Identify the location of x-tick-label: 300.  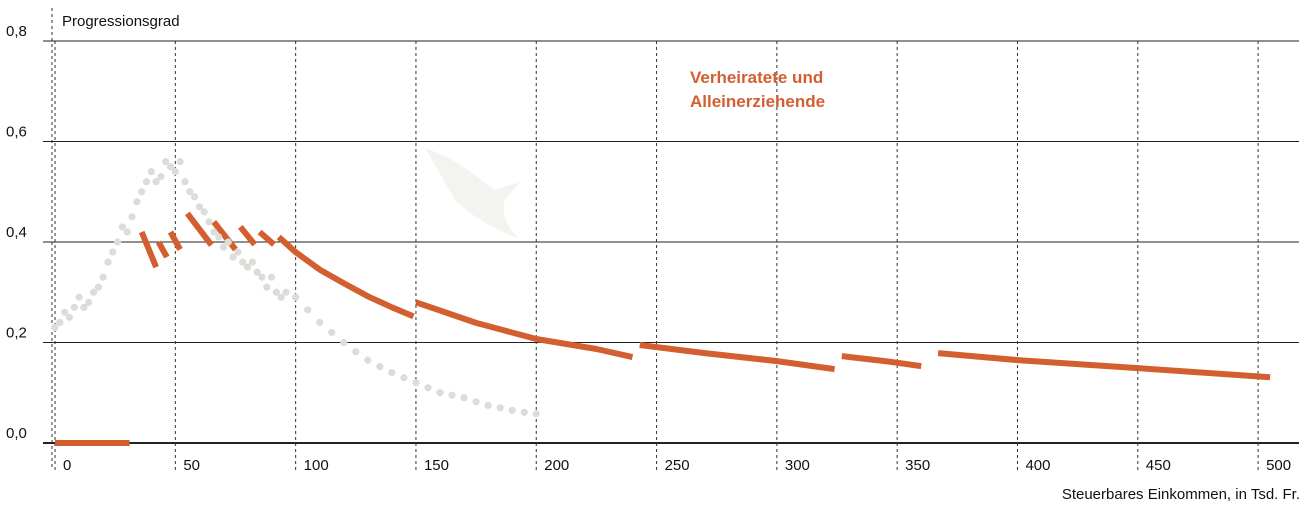
(797, 465).